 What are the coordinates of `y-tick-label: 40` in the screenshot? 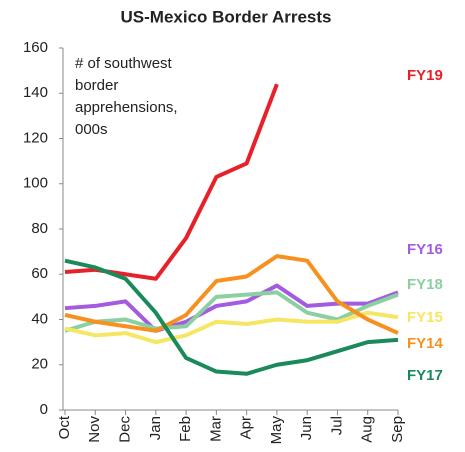 It's located at (39, 318).